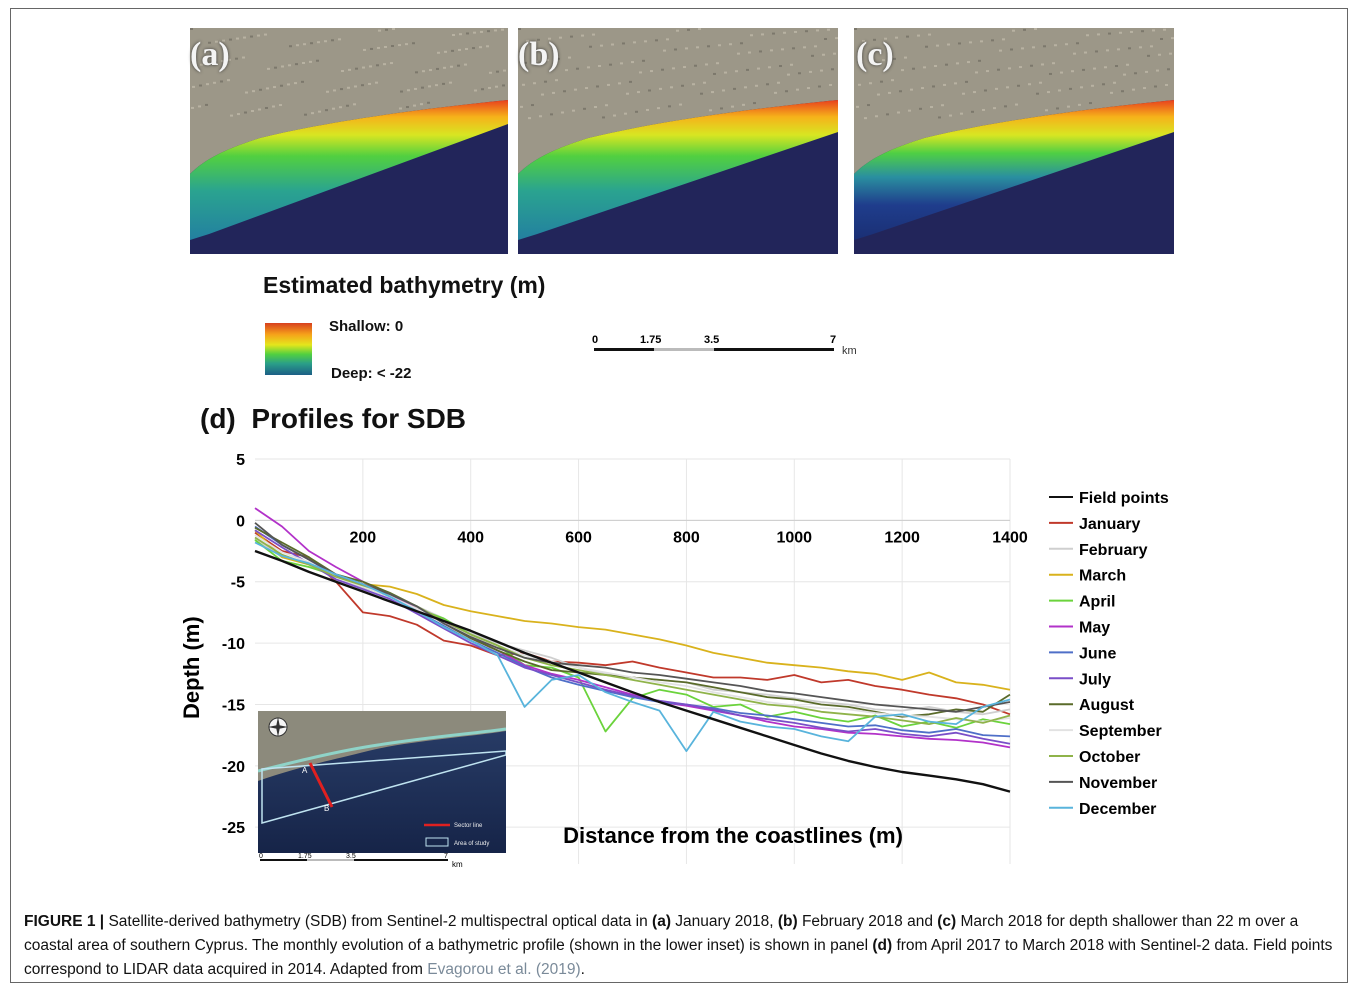 This screenshot has height=990, width=1355. What do you see at coordinates (261, 856) in the screenshot?
I see `inset-tick-0: 0` at bounding box center [261, 856].